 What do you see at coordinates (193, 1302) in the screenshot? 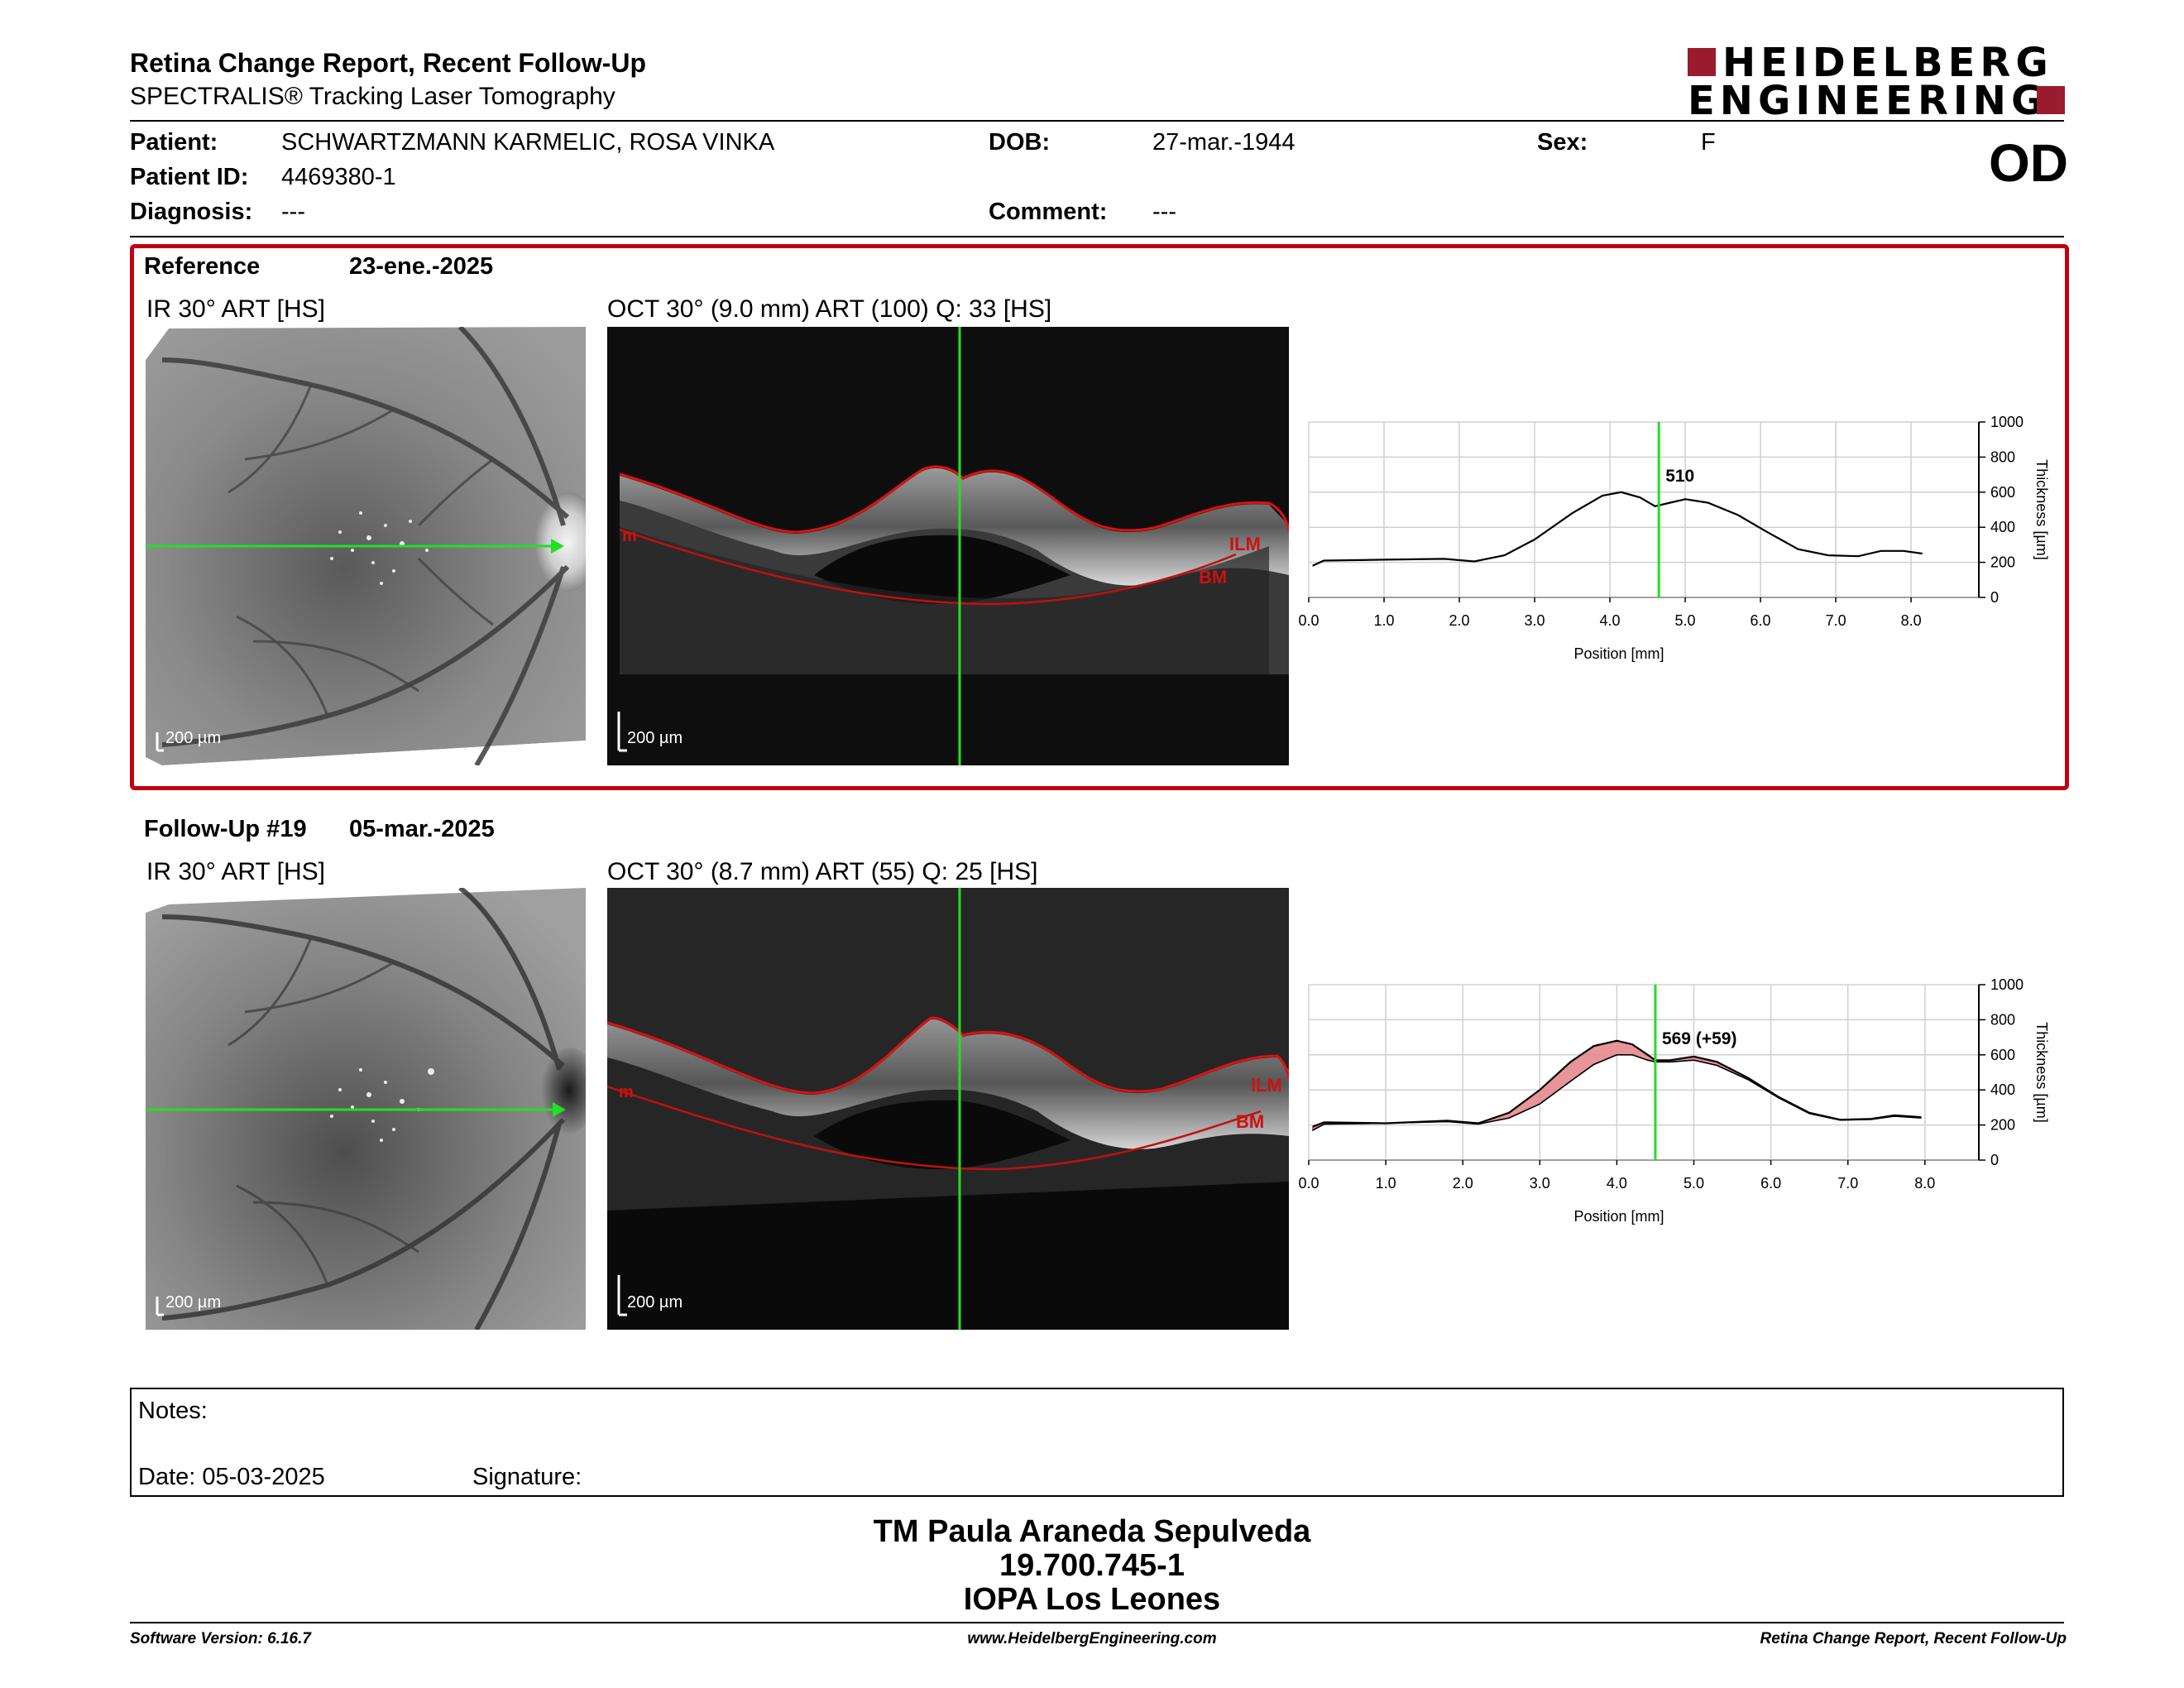
I see `followup-ir-scale-label: 200 µm` at bounding box center [193, 1302].